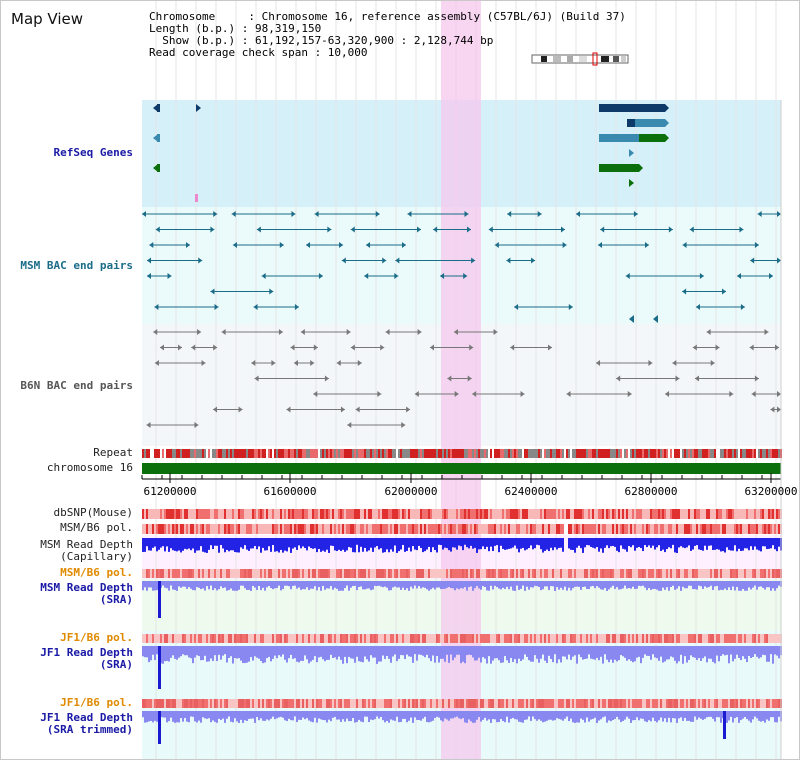 This screenshot has width=800, height=760. What do you see at coordinates (116, 664) in the screenshot?
I see `track-label-jf1-depth-sub: (SRA)` at bounding box center [116, 664].